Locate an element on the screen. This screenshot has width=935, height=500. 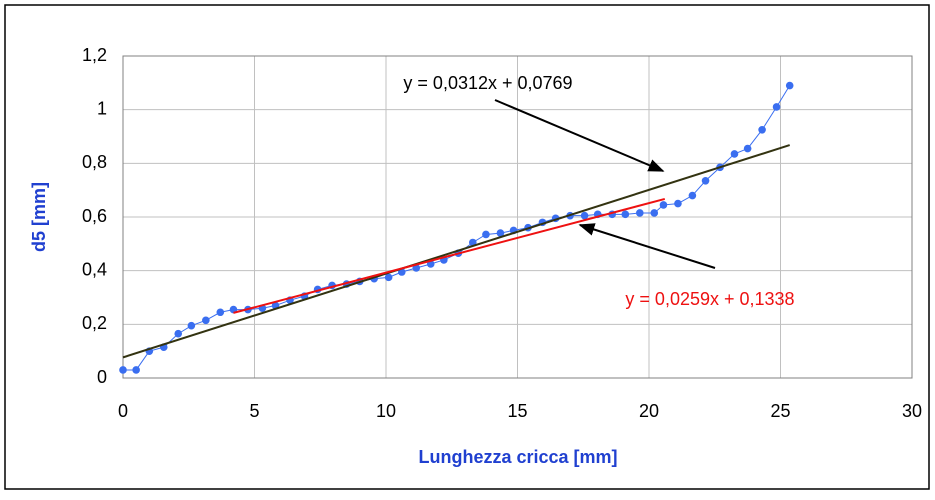
trendline-label: y = 0,0259x + 0,1338 is located at coordinates (709, 299).